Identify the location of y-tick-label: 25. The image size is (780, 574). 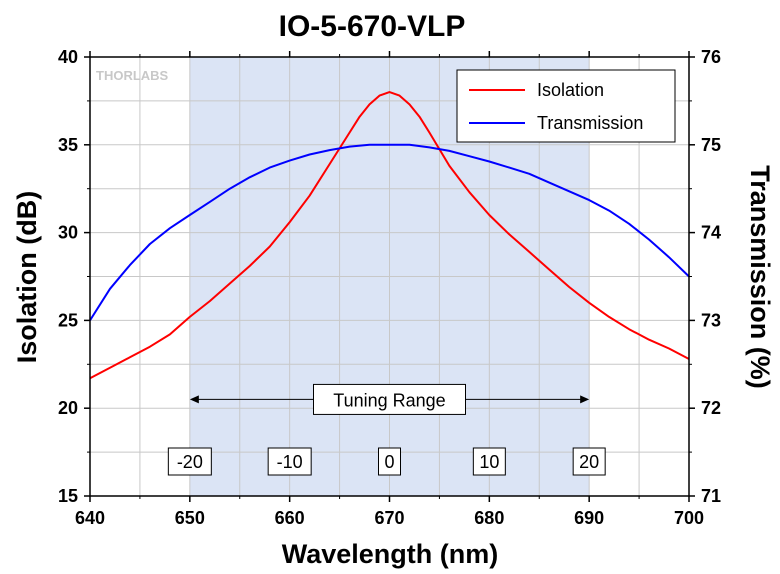
(68, 320).